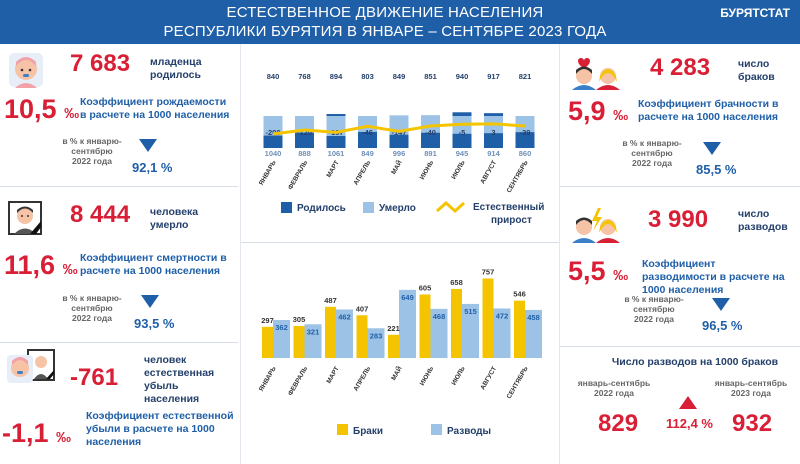 Image resolution: width=800 pixels, height=464 pixels. What do you see at coordinates (273, 76) in the screenshot?
I see `birth-value-label: 840` at bounding box center [273, 76].